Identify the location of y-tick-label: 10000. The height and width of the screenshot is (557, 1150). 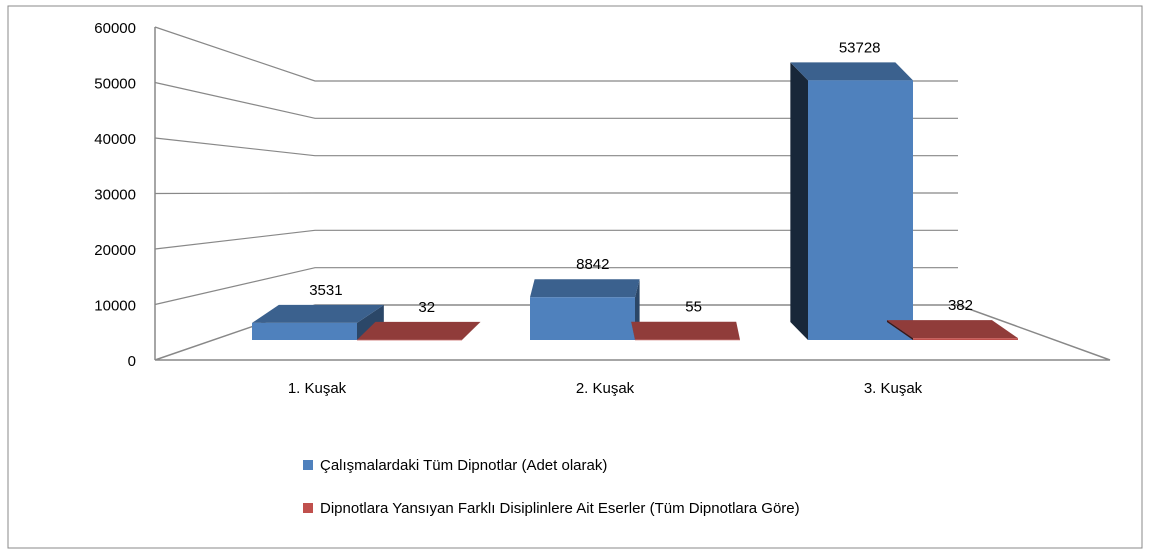
(115, 305).